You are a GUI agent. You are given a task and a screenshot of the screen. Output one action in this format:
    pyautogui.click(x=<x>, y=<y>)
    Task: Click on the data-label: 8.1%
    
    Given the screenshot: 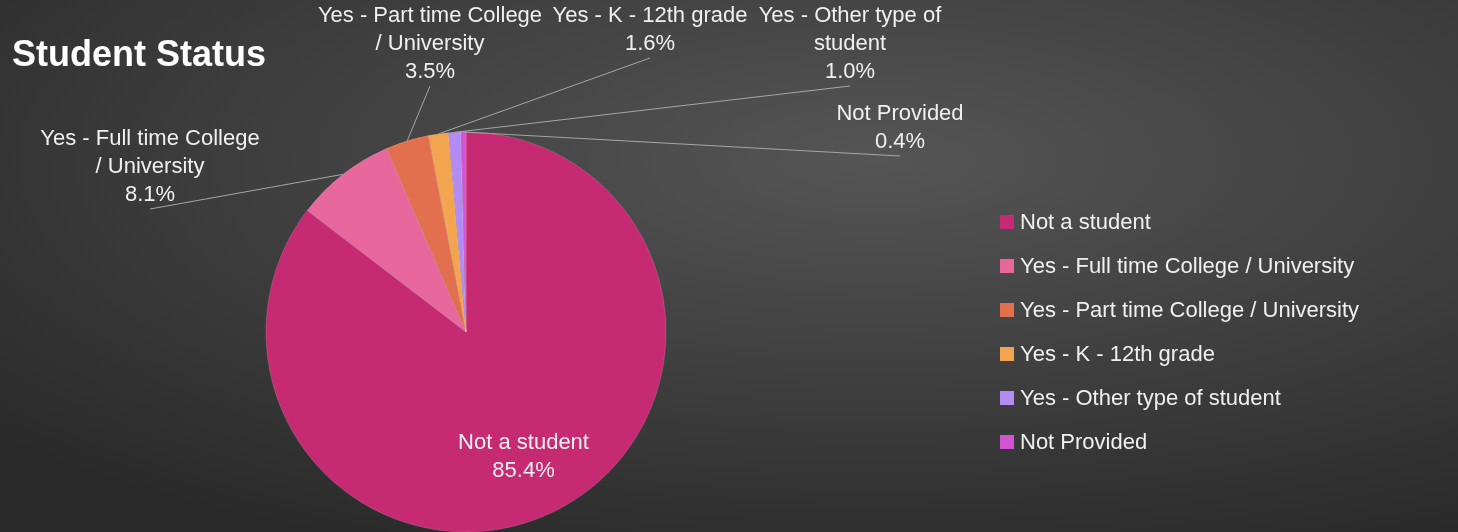 What is the action you would take?
    pyautogui.click(x=150, y=193)
    